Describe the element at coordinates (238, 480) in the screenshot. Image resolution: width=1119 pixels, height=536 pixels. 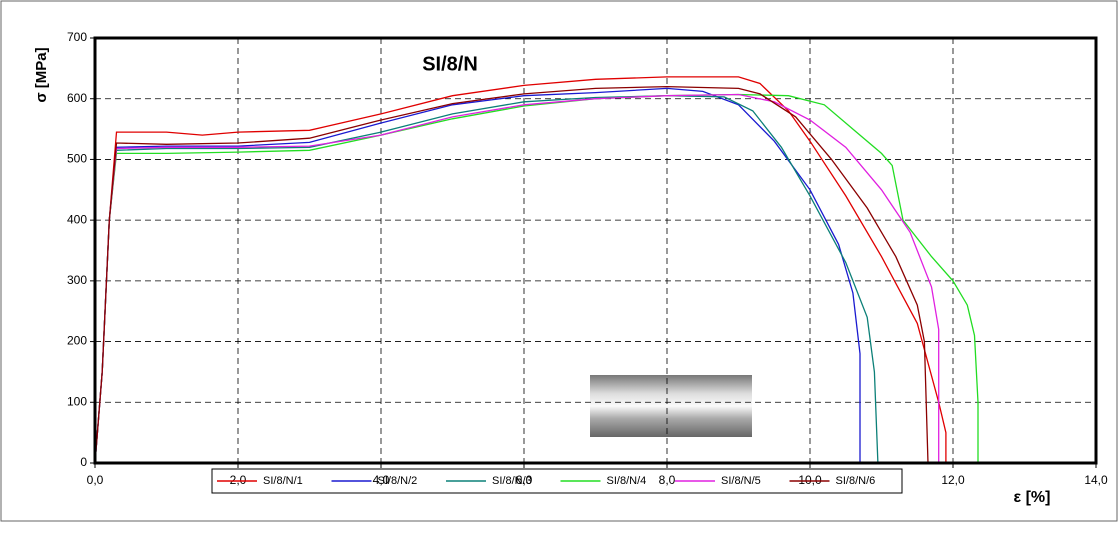
I see `x-tick-label: 2,0` at that location.